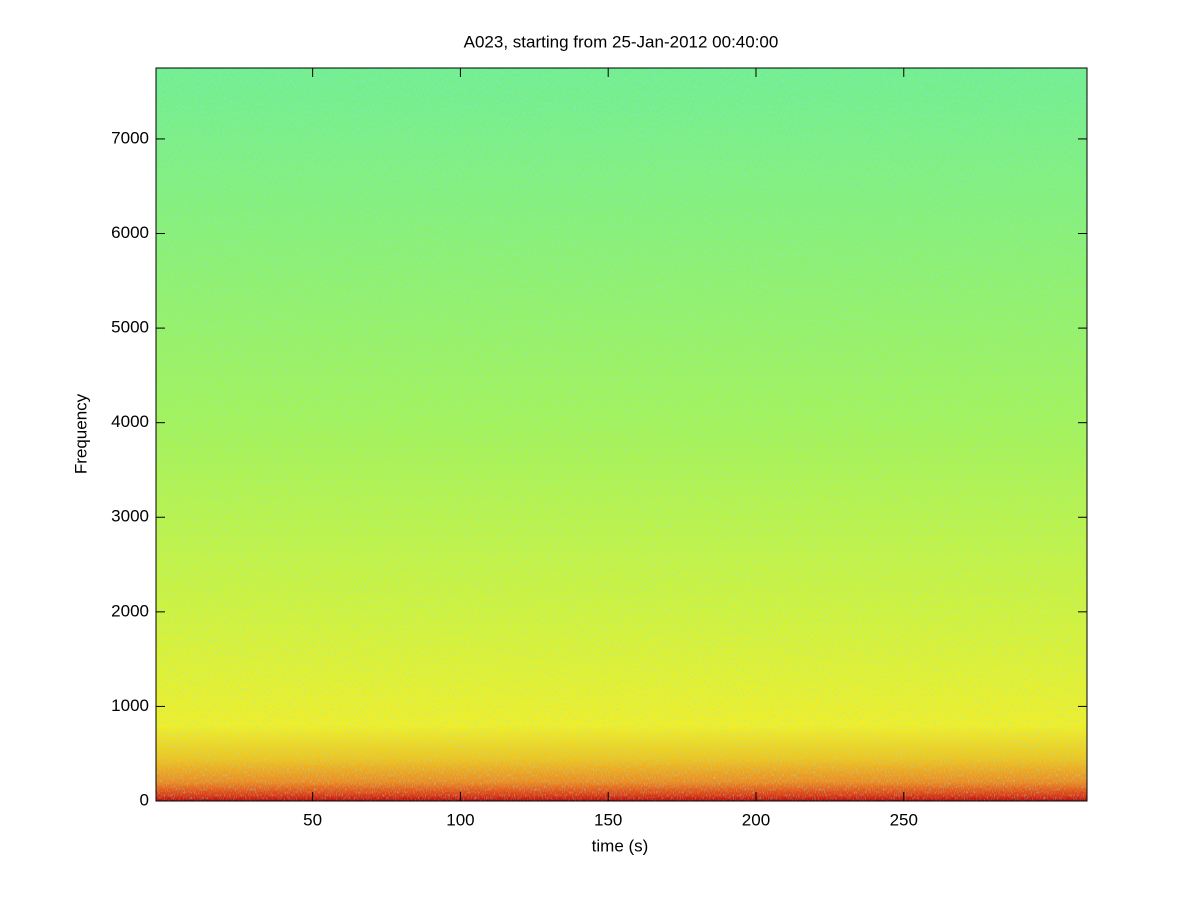 The width and height of the screenshot is (1200, 900). I want to click on y-tick-label: 5000, so click(130, 327).